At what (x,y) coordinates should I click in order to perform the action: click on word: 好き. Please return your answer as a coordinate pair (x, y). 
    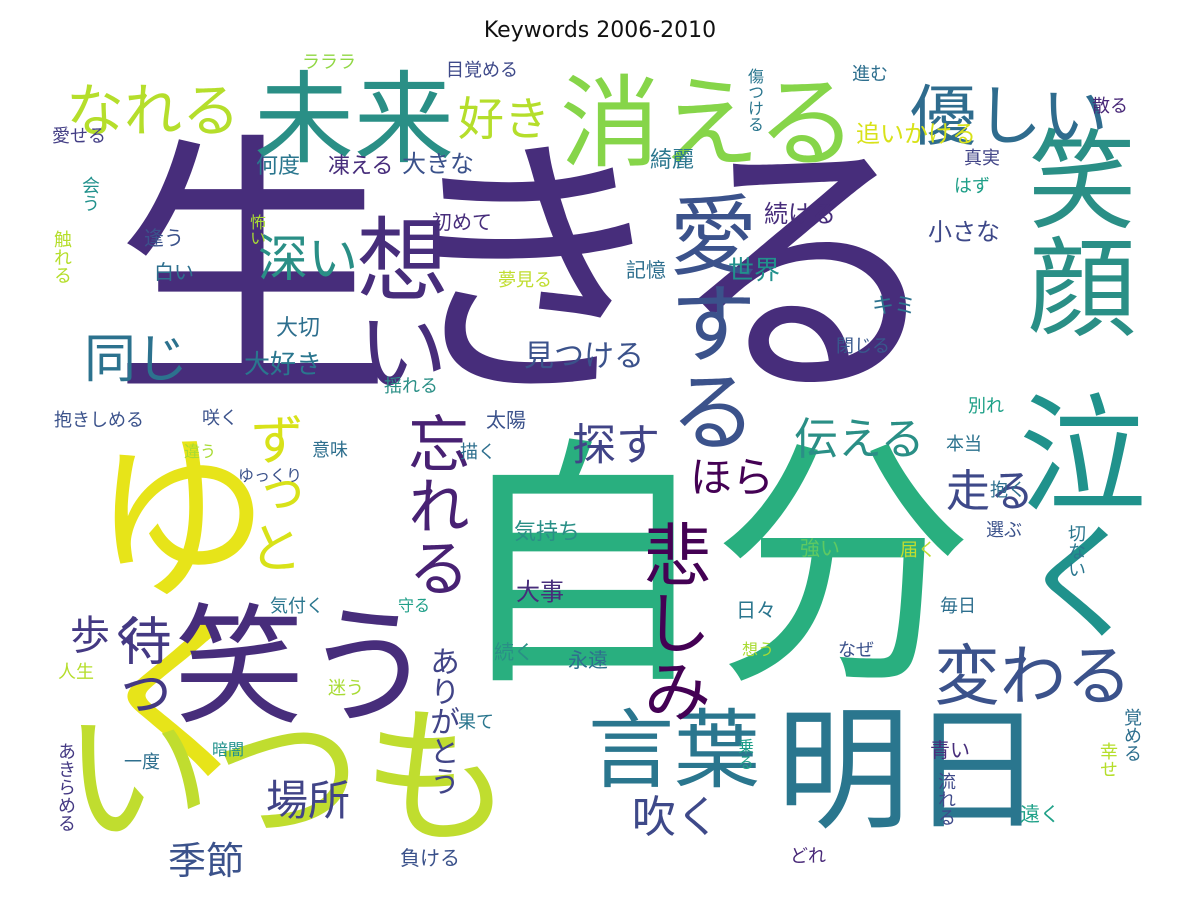
    Looking at the image, I should click on (504, 119).